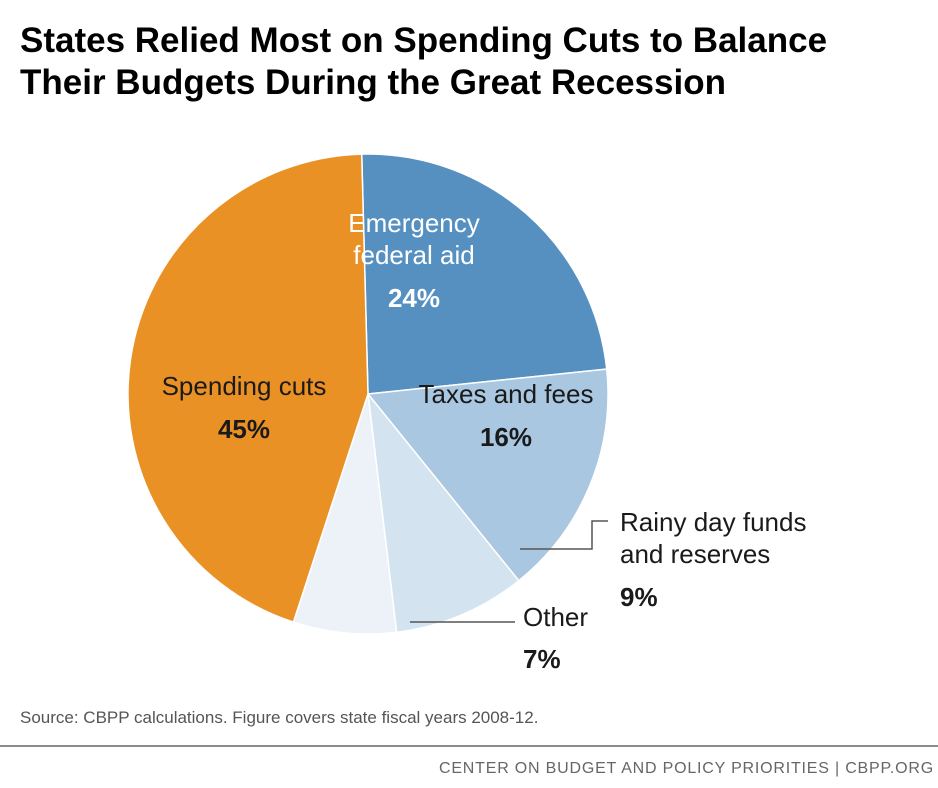  What do you see at coordinates (413, 255) in the screenshot?
I see `slice-label-emergency-federal-aid-line-2: federal aid` at bounding box center [413, 255].